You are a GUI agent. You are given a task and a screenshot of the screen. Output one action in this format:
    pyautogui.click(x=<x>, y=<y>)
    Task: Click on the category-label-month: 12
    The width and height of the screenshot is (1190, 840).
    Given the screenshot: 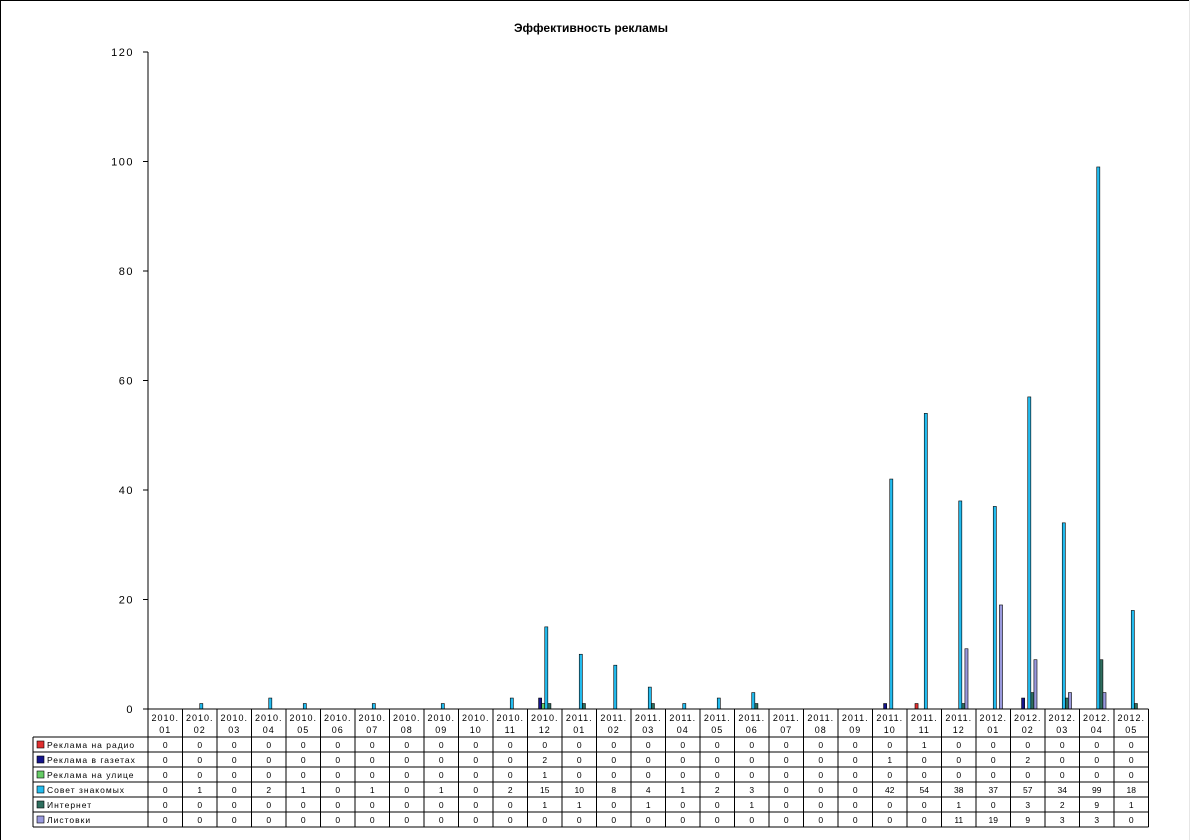 What is the action you would take?
    pyautogui.click(x=959, y=730)
    